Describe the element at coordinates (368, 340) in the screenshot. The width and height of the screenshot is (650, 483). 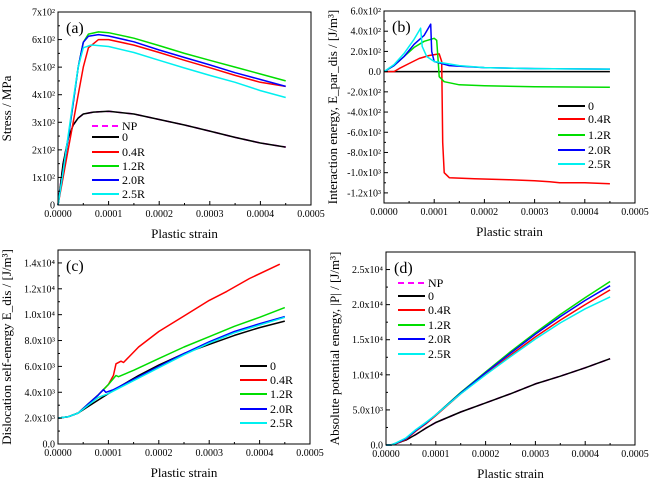
I see `y-tick-label: 1.5x10⁴` at that location.